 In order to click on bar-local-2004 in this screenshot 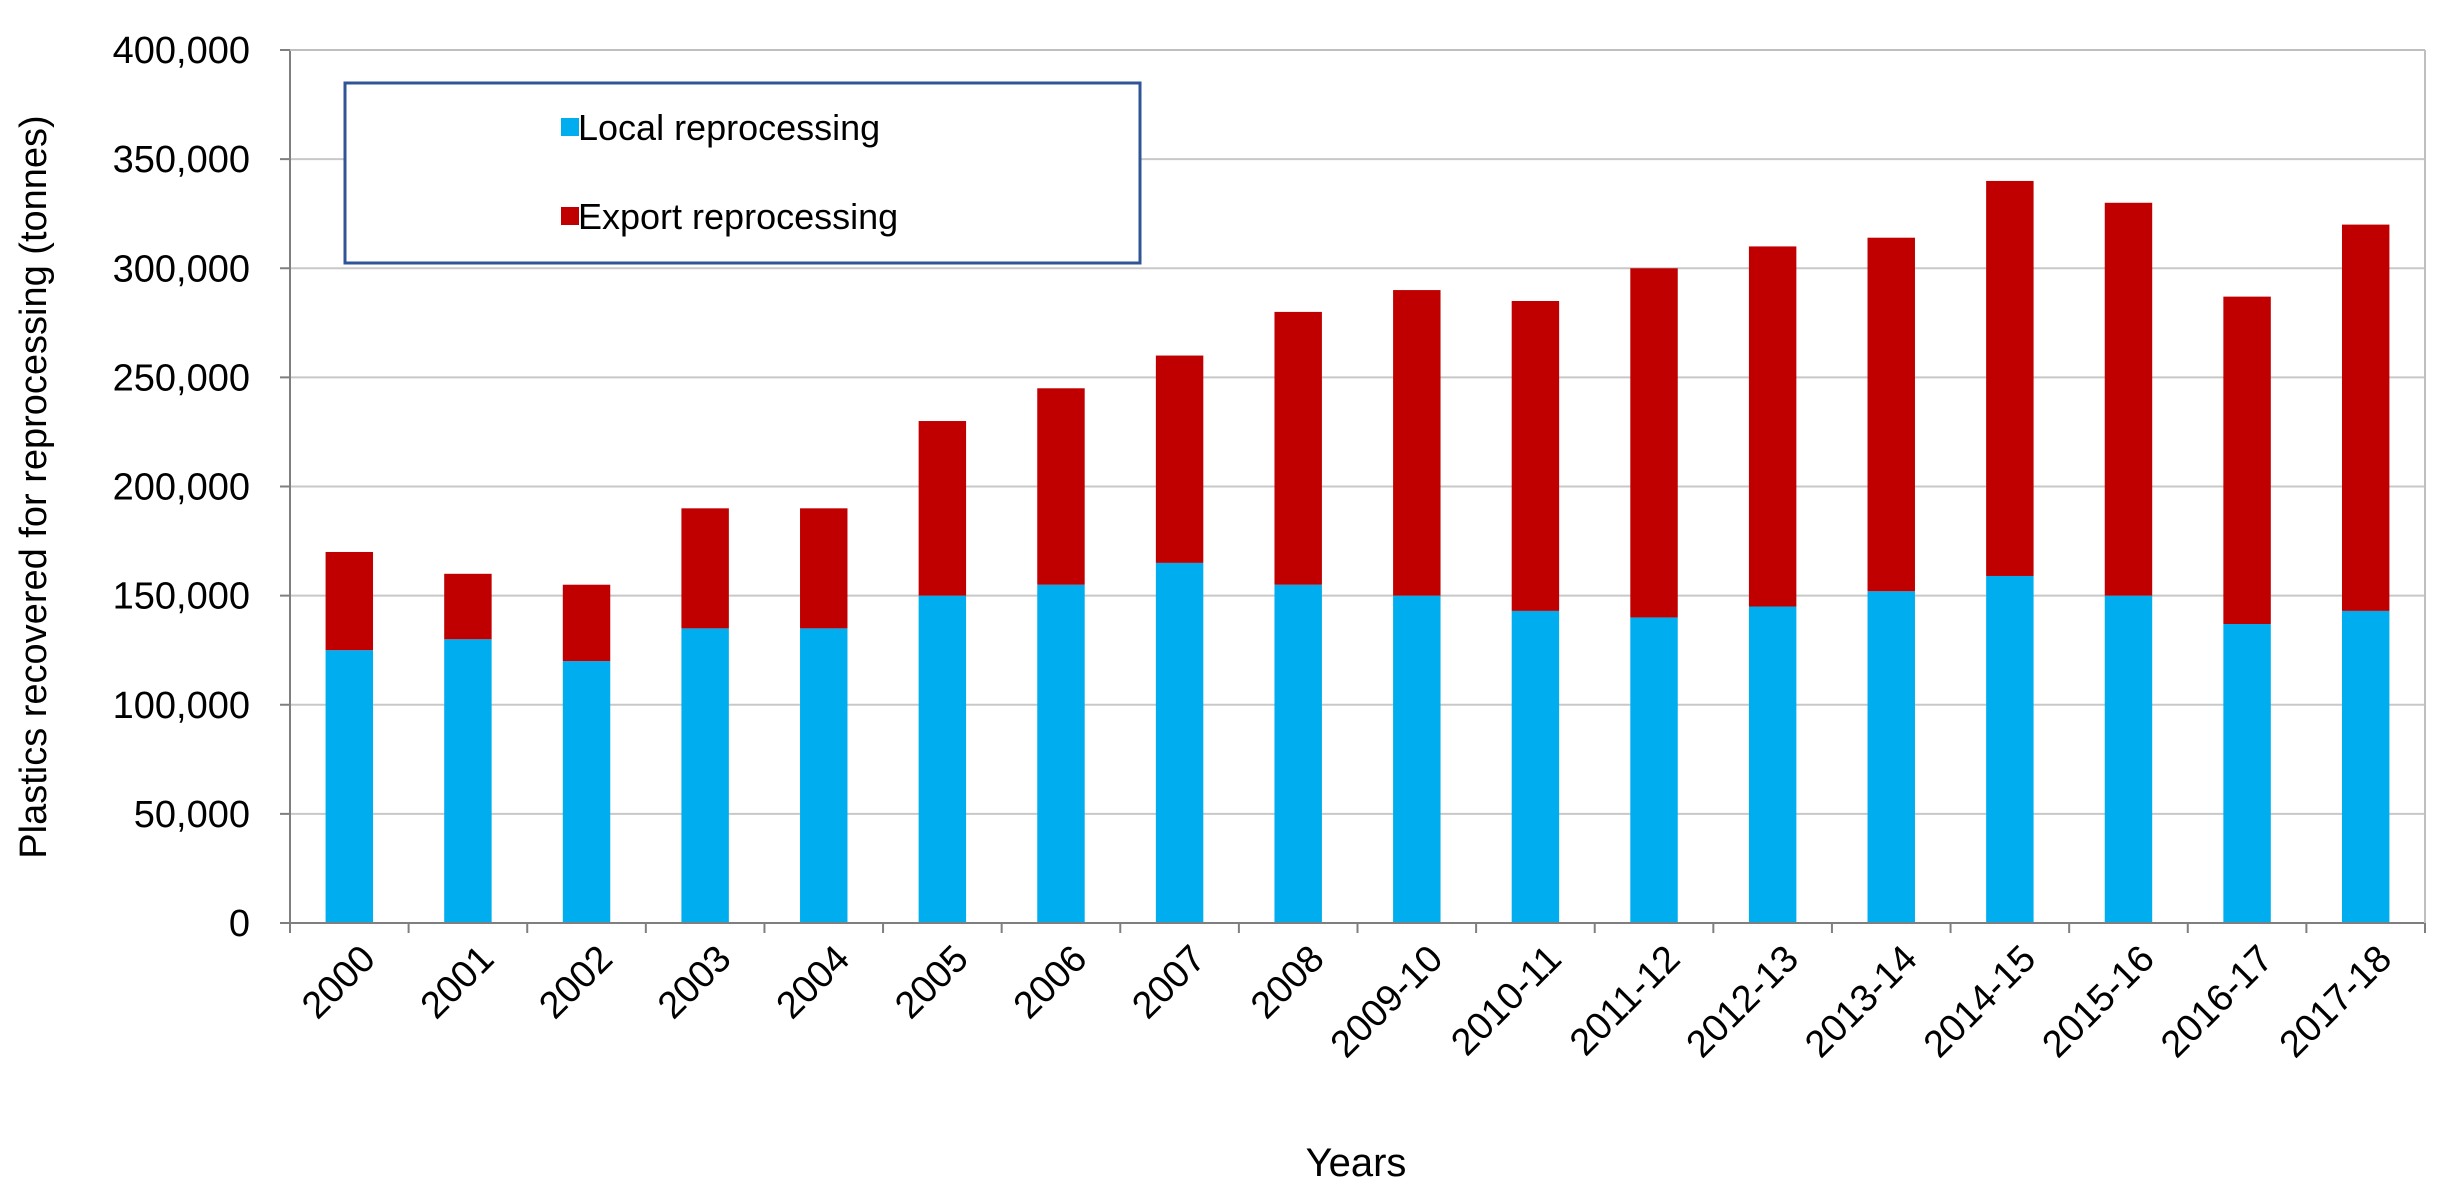, I will do `click(824, 775)`.